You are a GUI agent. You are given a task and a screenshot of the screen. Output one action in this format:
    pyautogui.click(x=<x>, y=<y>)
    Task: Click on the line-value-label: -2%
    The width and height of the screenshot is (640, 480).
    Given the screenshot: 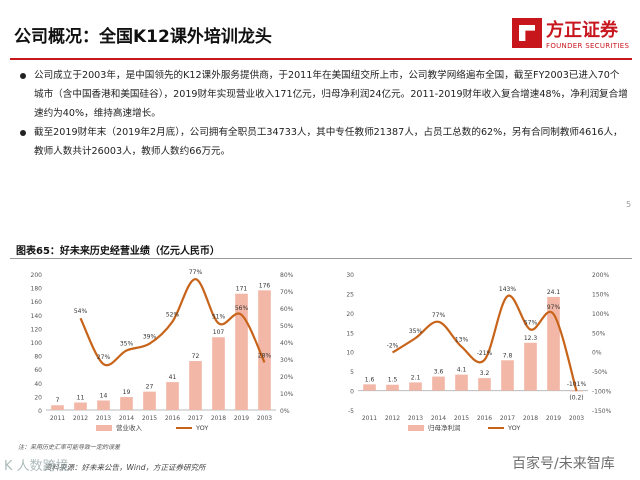 What is the action you would take?
    pyautogui.click(x=393, y=345)
    